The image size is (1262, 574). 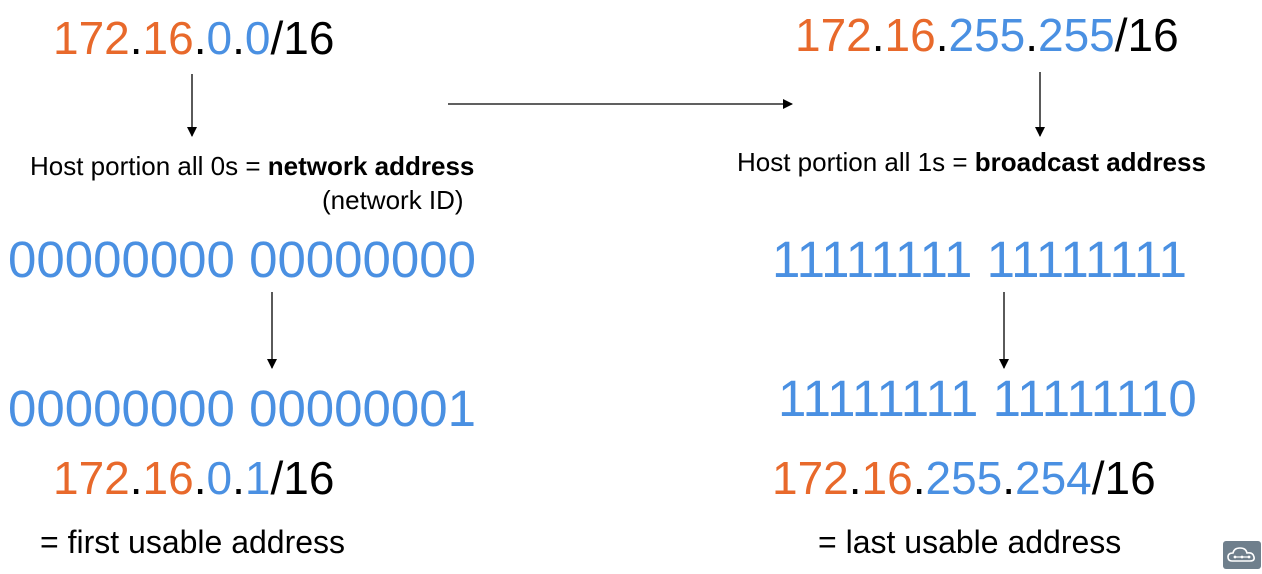 What do you see at coordinates (200, 38) in the screenshot?
I see `network-ip-dot2: .` at bounding box center [200, 38].